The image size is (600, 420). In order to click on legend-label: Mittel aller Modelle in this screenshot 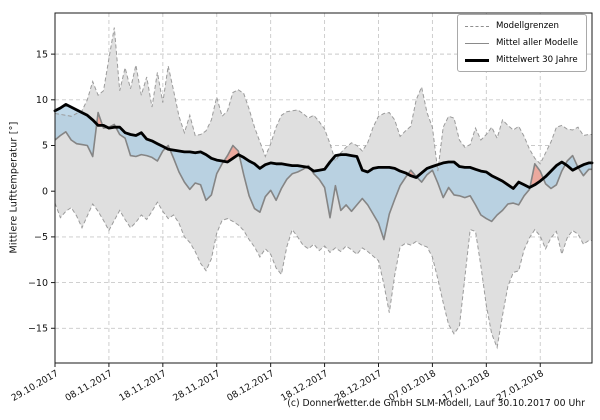, I will do `click(536, 42)`.